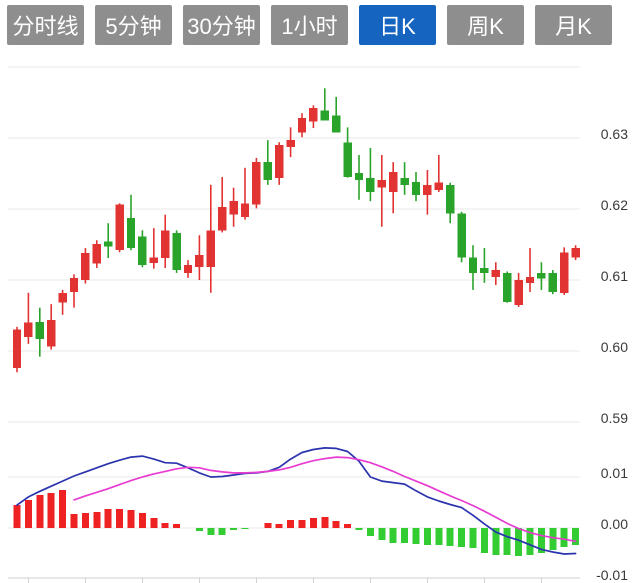 The width and height of the screenshot is (637, 583). I want to click on tab-daily-k: 日K, so click(397, 25).